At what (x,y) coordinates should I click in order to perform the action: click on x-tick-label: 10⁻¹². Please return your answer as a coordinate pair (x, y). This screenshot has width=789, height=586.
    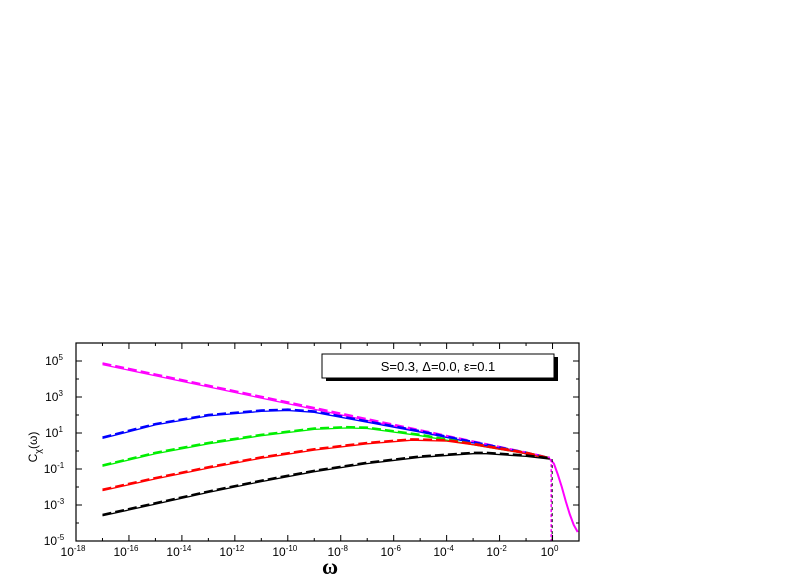
    Looking at the image, I should click on (231, 551).